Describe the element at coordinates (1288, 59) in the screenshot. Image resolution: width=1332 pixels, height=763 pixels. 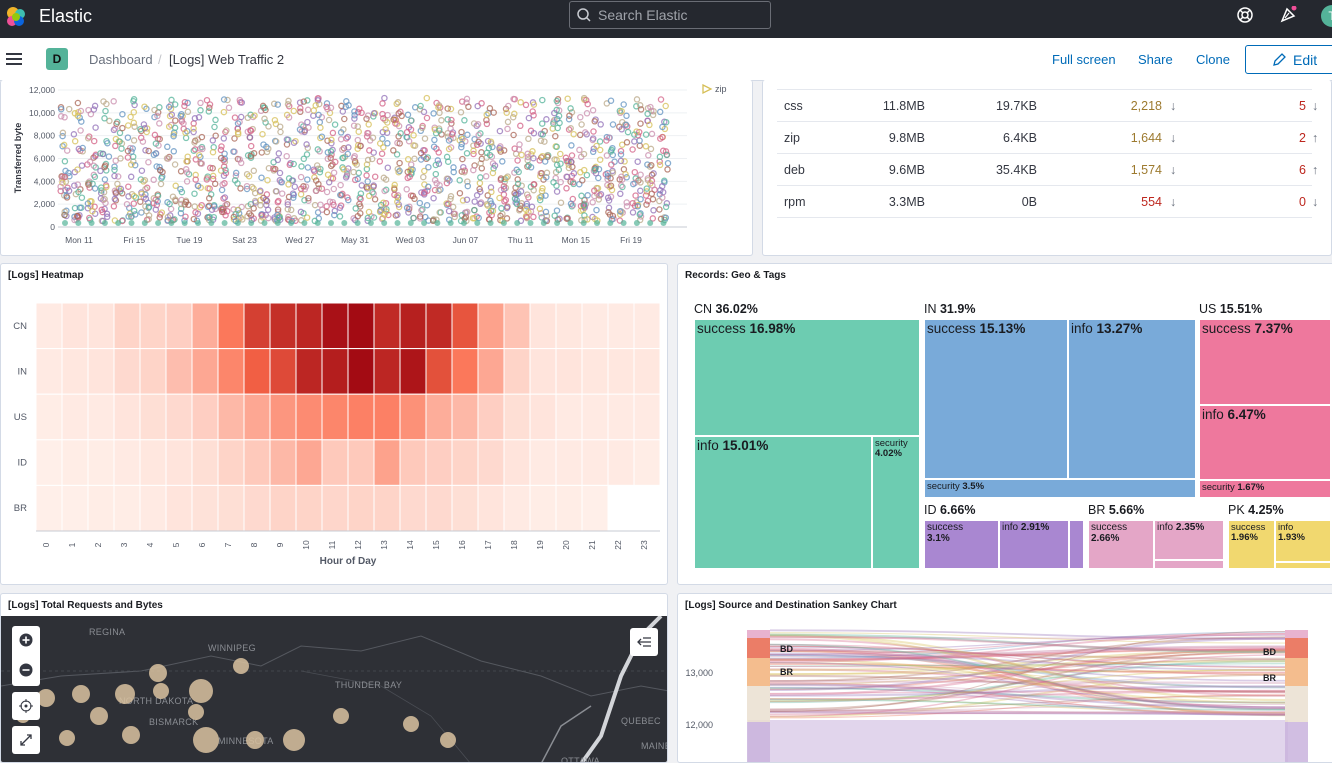
I see `edit-button: Edit` at that location.